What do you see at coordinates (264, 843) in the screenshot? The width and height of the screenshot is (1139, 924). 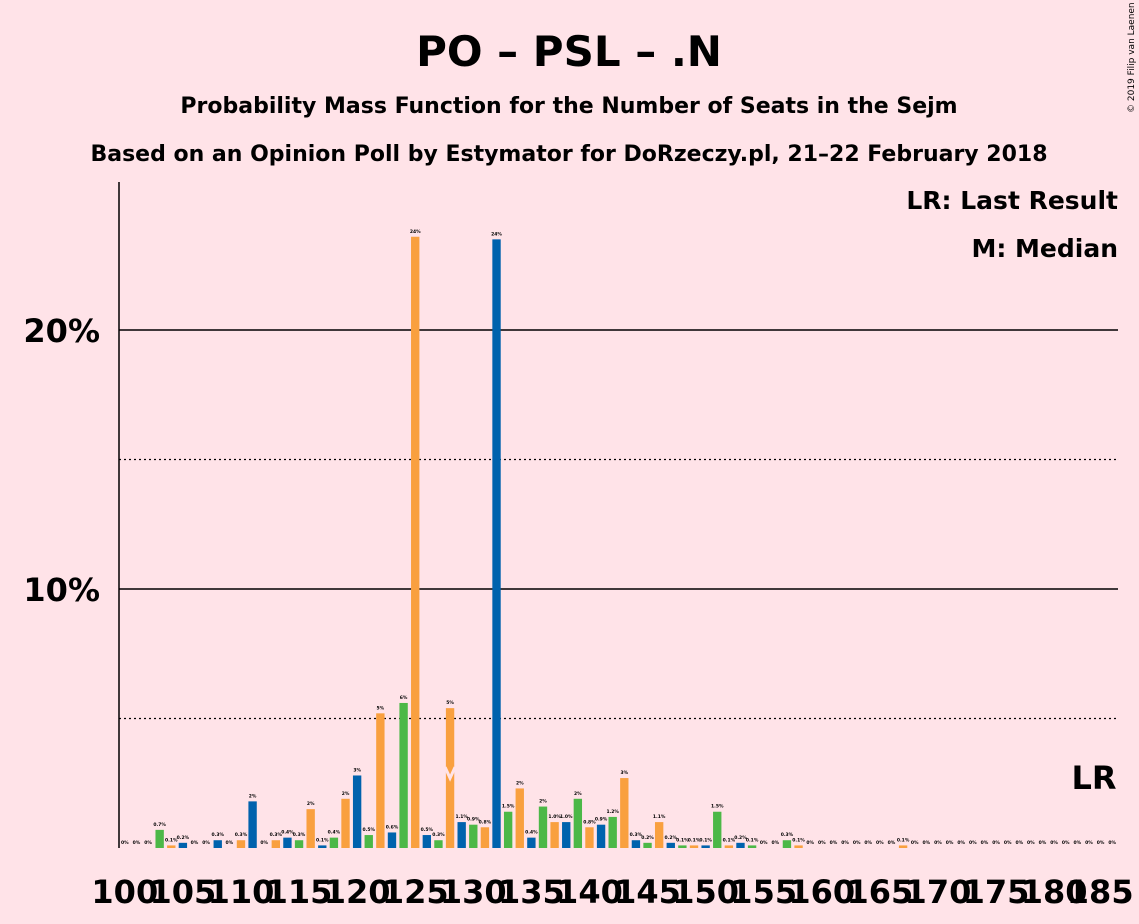 I see `bar-label-seat-112: 0%` at bounding box center [264, 843].